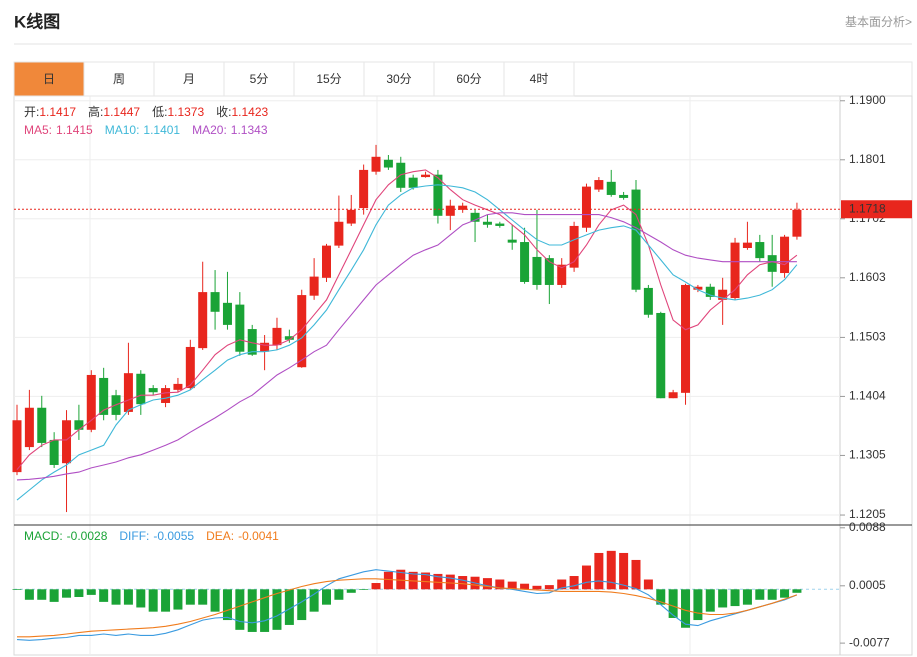 The image size is (917, 657). I want to click on y-tick-label: 1.1801, so click(867, 159).